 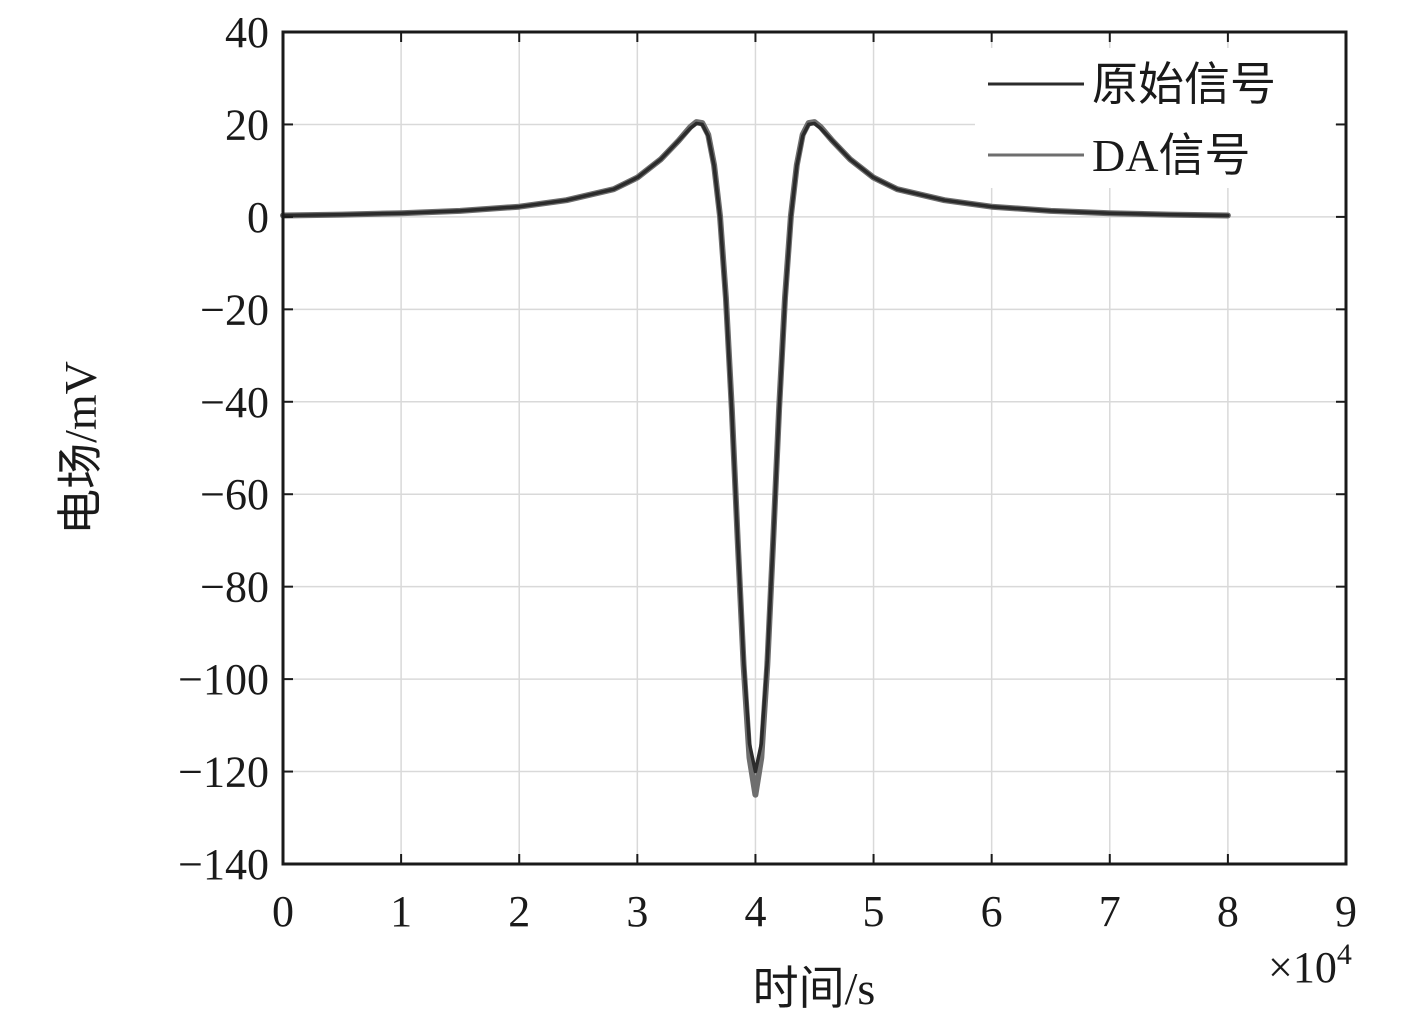 What do you see at coordinates (223, 448) in the screenshot?
I see `y-tick-labels: 40 20 0 −20 −40 −60 −80 −100 −120 −140` at bounding box center [223, 448].